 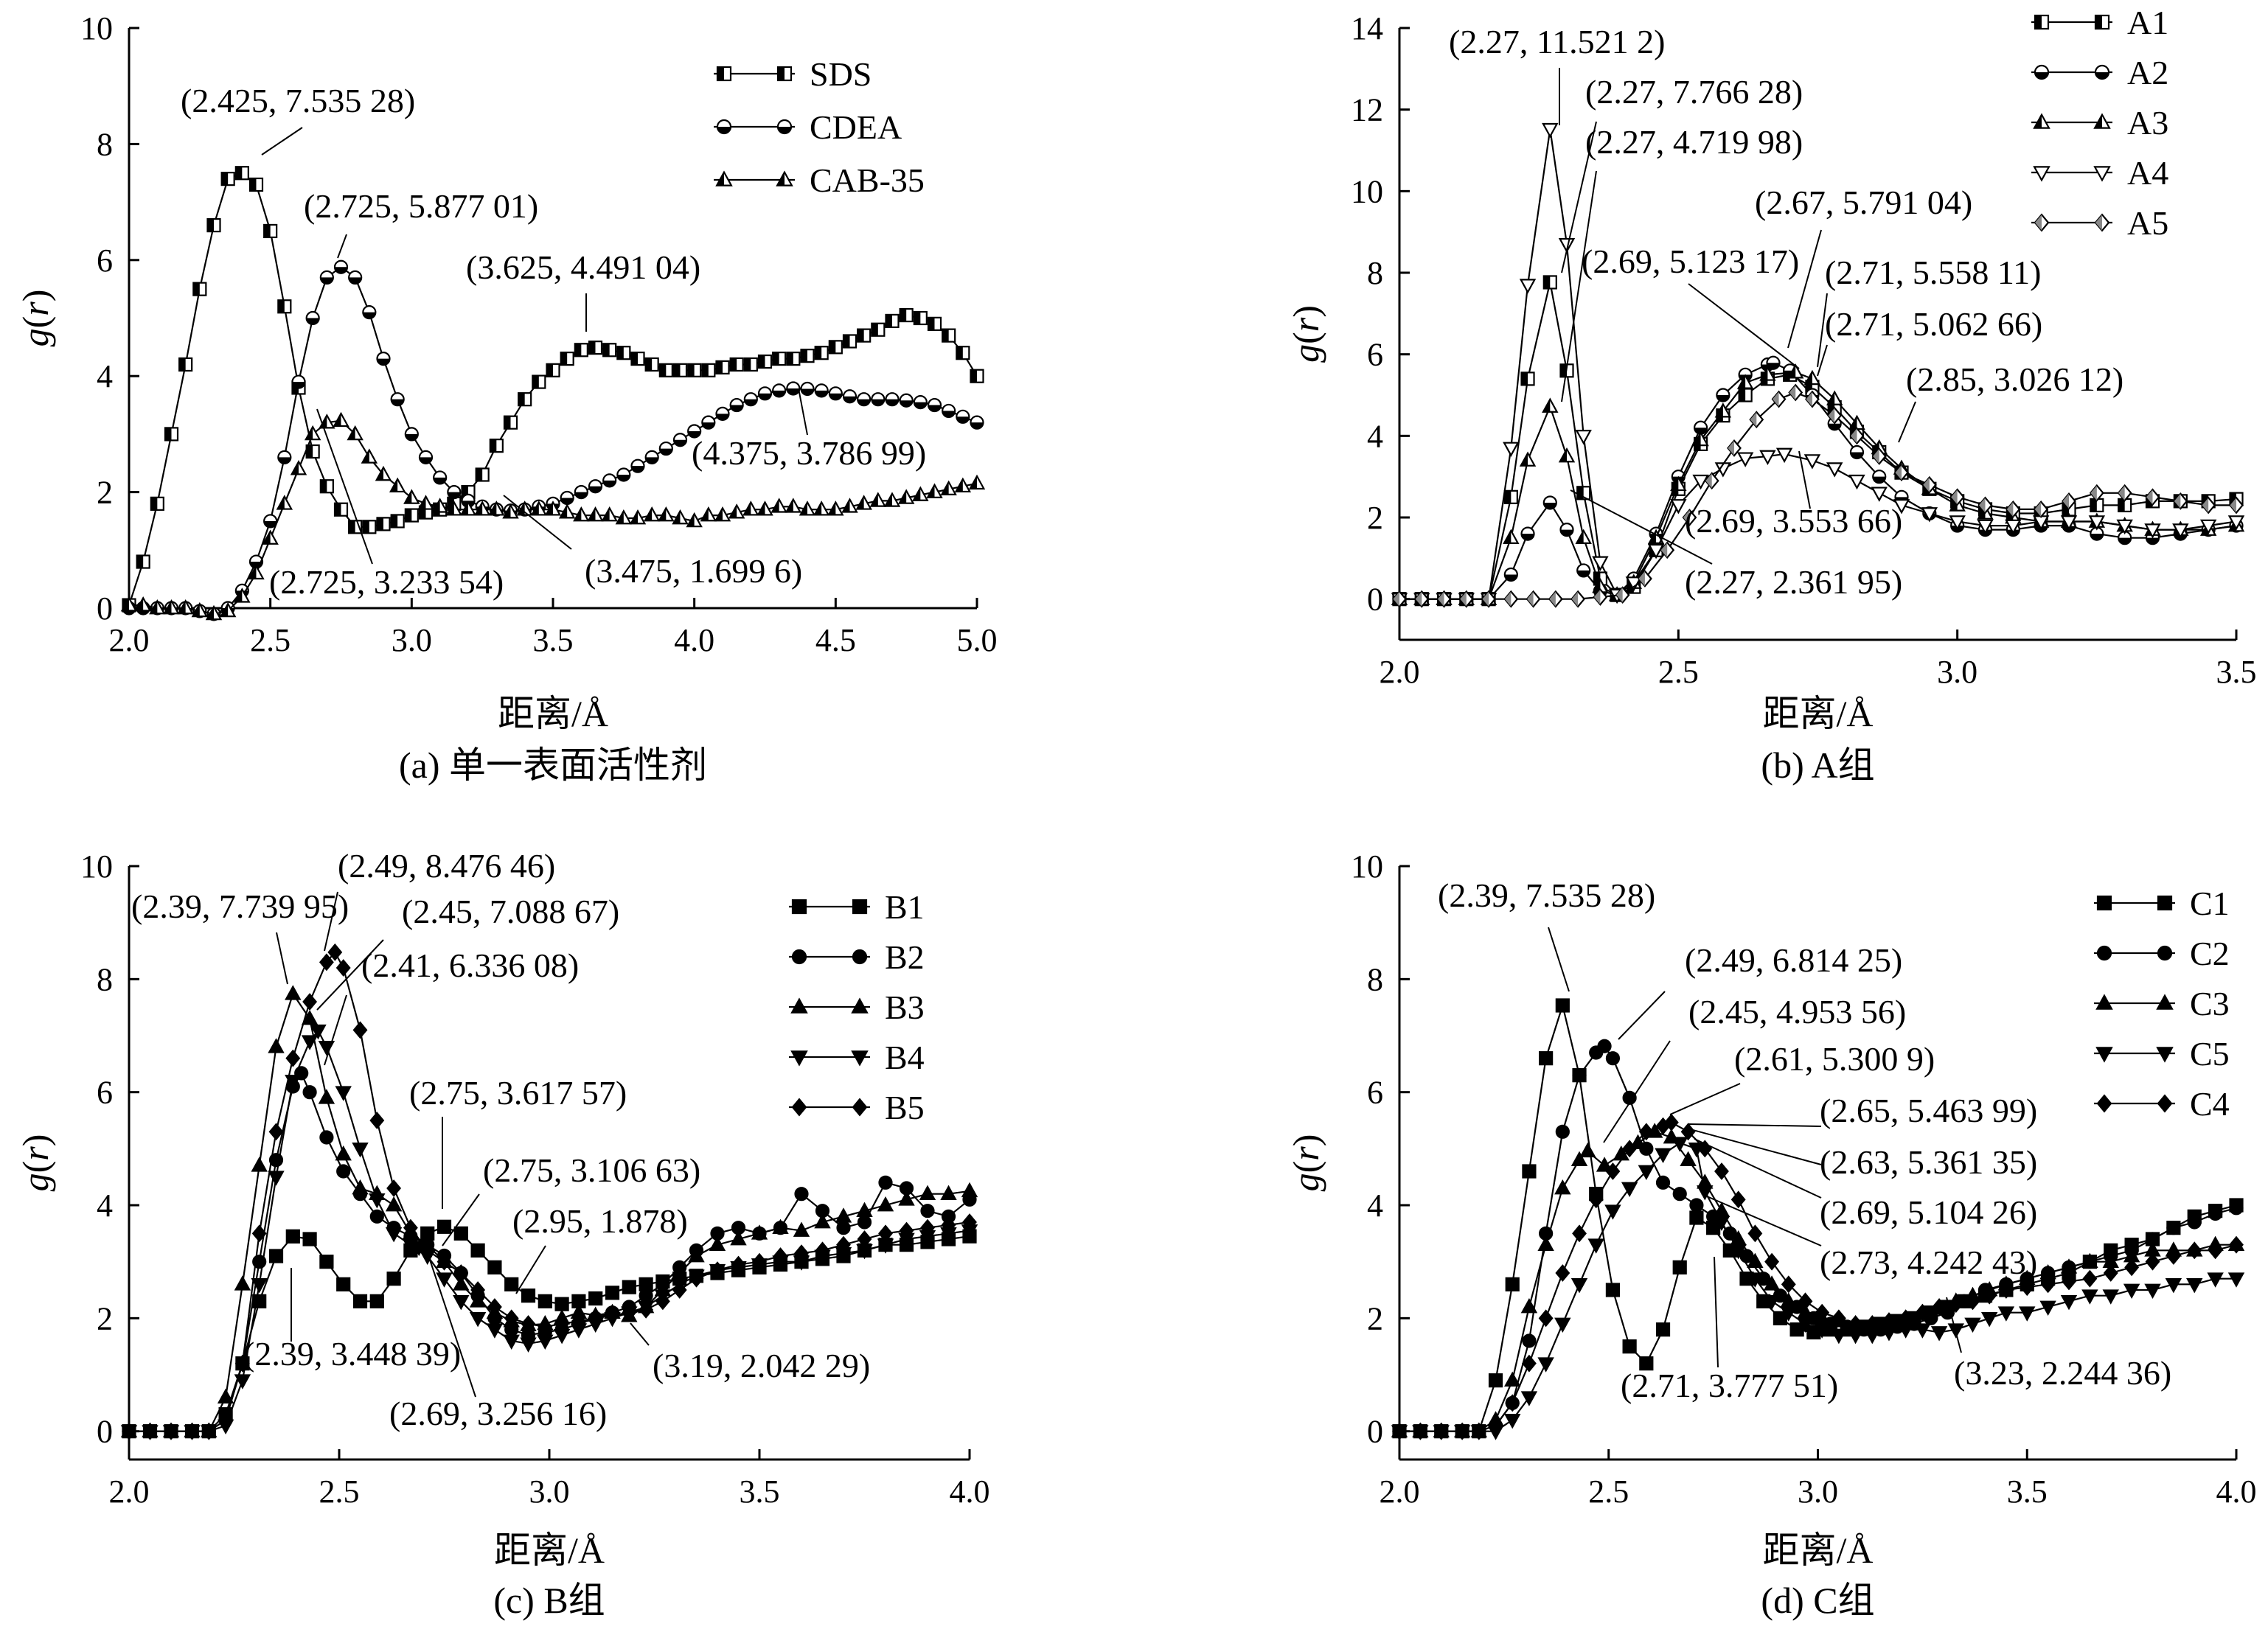 I want to click on panel-c-caption: (c) B组, so click(x=549, y=1601).